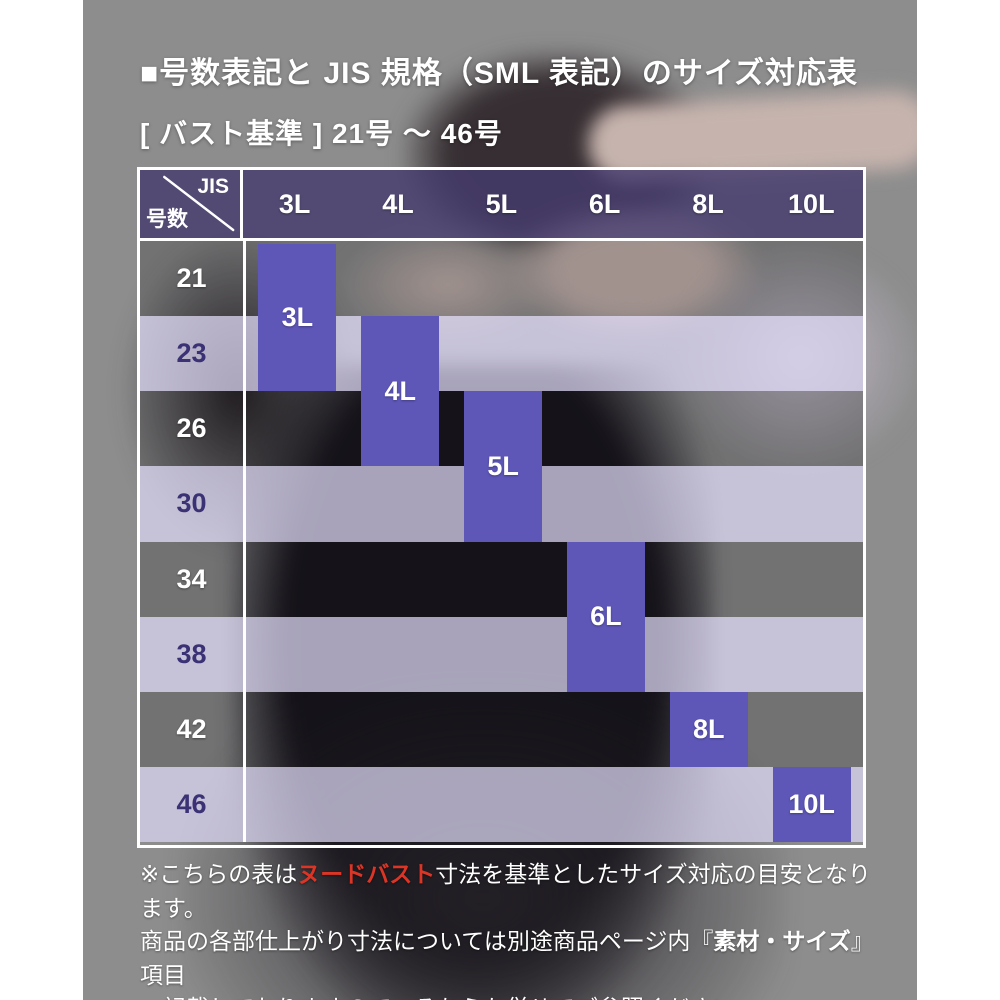 The image size is (1000, 1000). I want to click on size-block-8l: 8L, so click(708, 729).